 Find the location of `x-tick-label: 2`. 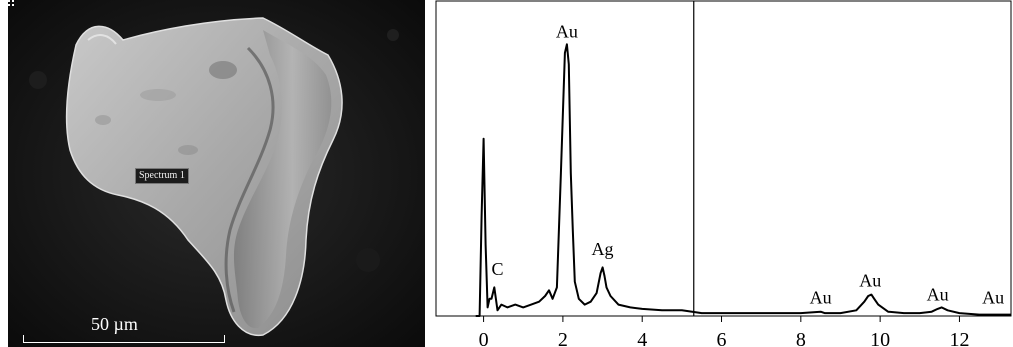

x-tick-label: 2 is located at coordinates (563, 338).